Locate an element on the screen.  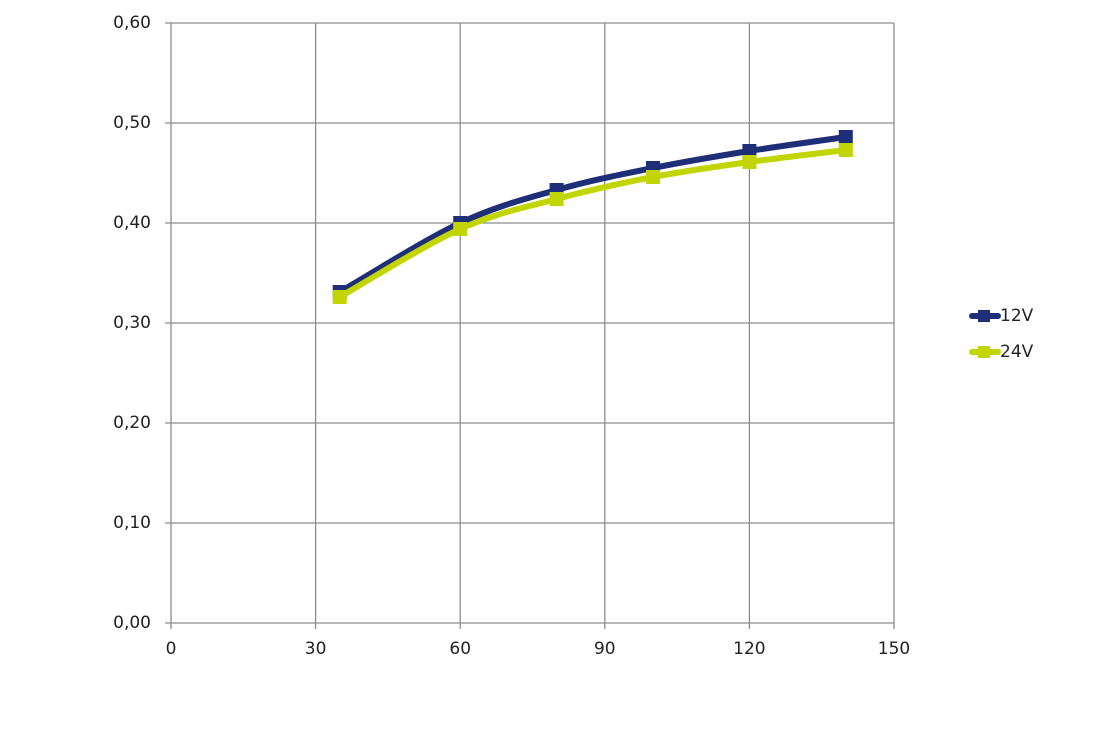
x-tick-label: 30 is located at coordinates (316, 649).